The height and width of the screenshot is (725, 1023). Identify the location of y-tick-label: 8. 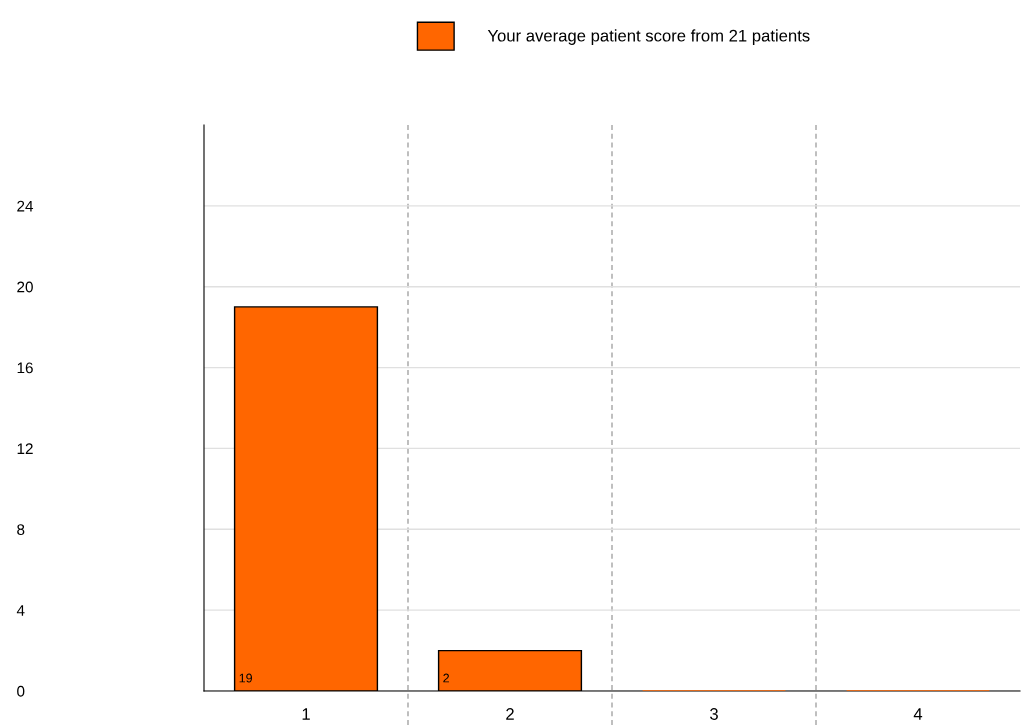
(21, 529).